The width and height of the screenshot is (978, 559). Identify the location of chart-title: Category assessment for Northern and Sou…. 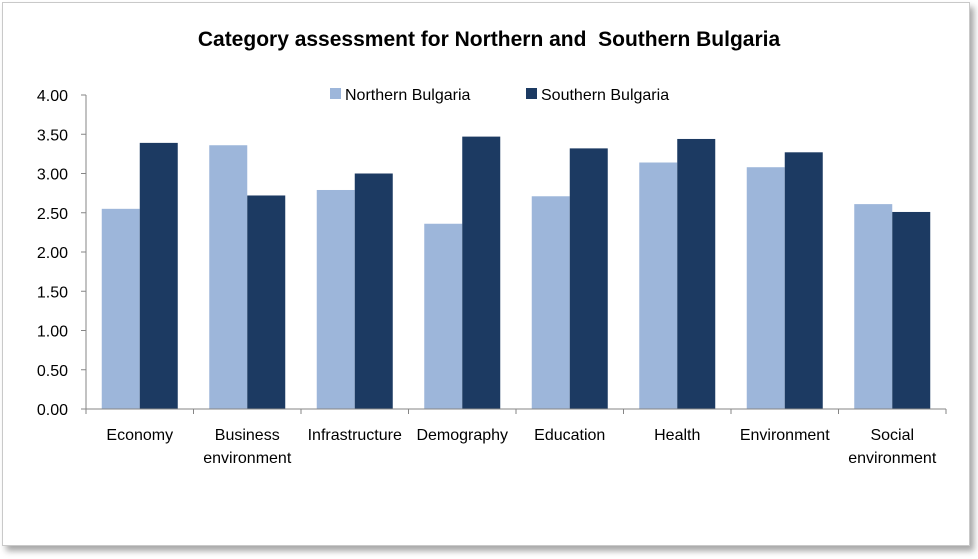
(489, 39).